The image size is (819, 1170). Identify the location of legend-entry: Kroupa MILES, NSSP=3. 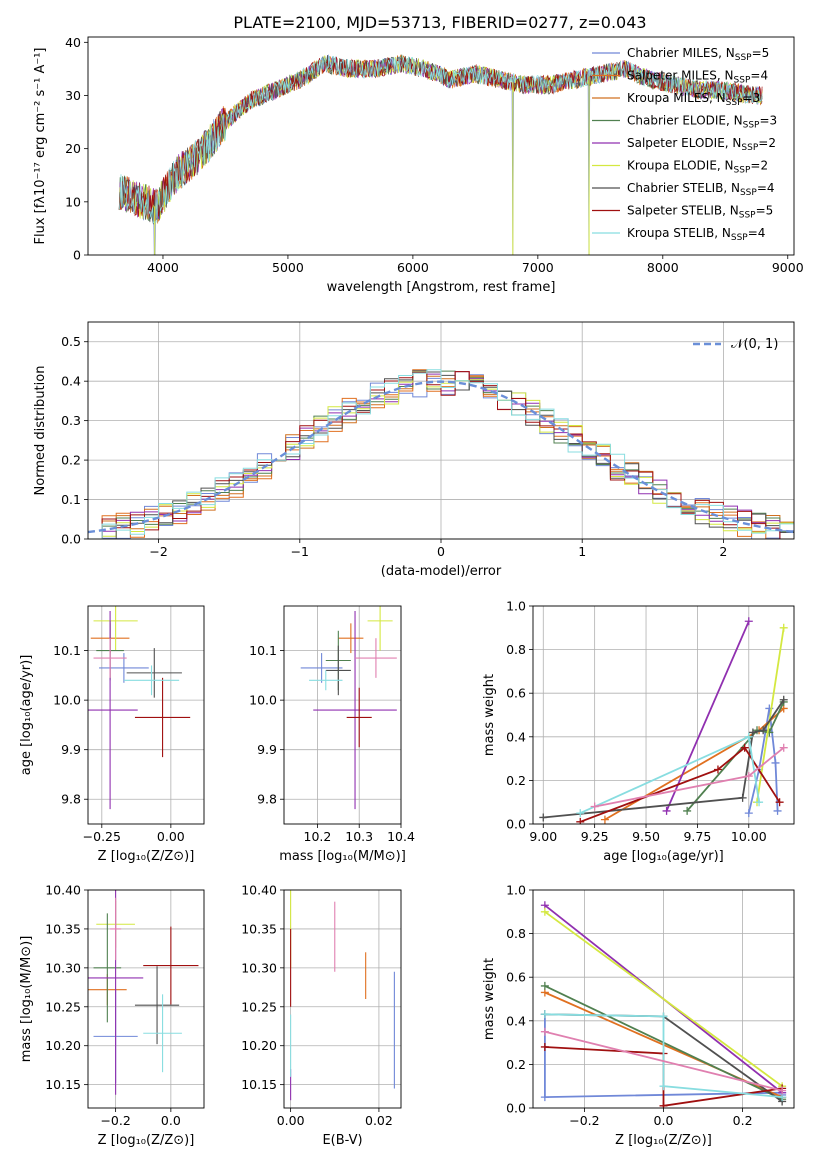
(693, 99).